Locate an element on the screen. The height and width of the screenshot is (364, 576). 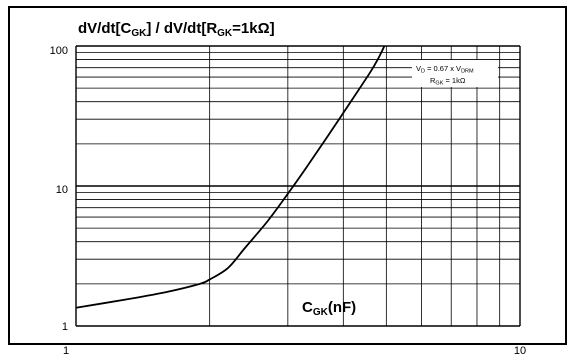
y-tick-label-100: 100 is located at coordinates (59, 51).